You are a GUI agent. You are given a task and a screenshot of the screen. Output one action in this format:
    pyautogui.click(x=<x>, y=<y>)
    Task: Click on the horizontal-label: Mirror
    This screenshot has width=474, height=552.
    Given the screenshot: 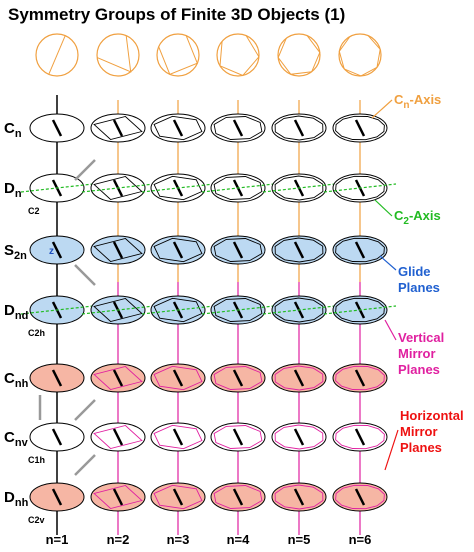 What is the action you would take?
    pyautogui.click(x=419, y=431)
    